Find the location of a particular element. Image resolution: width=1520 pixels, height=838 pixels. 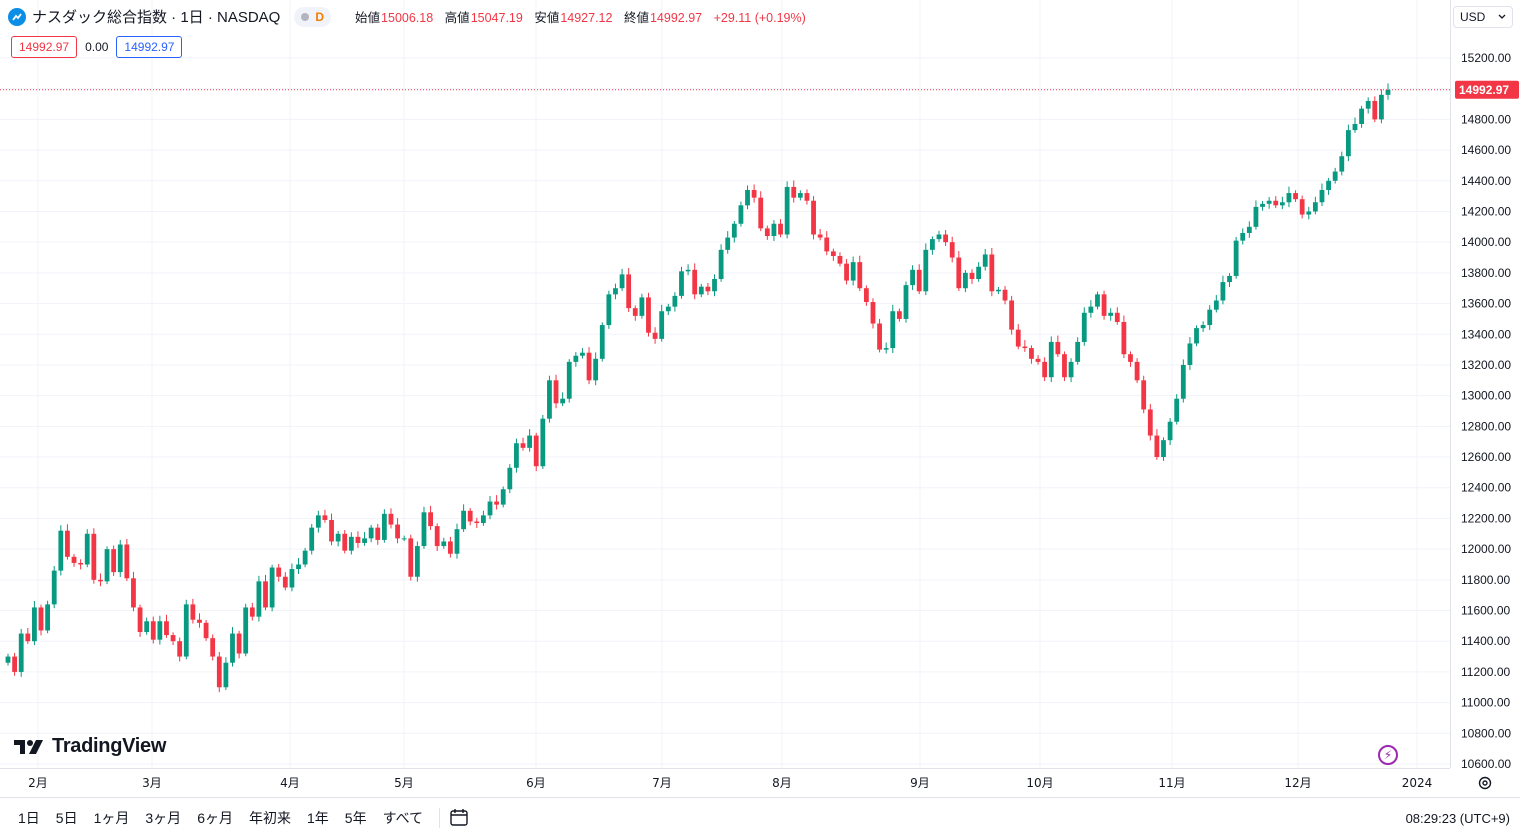

price-tick-label: 11400.00 is located at coordinates (1485, 641).